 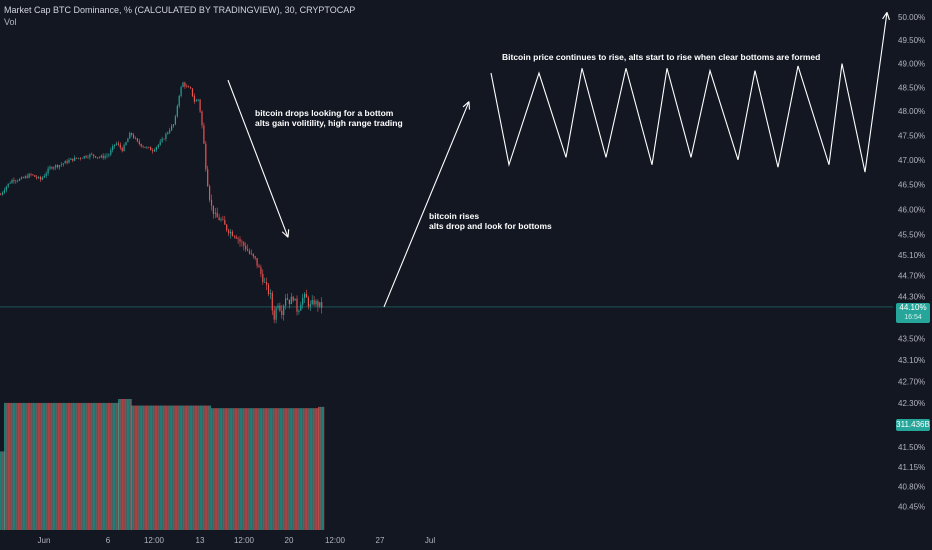 I want to click on annotation-rise-line2: alts drop and look for bottoms, so click(x=490, y=226).